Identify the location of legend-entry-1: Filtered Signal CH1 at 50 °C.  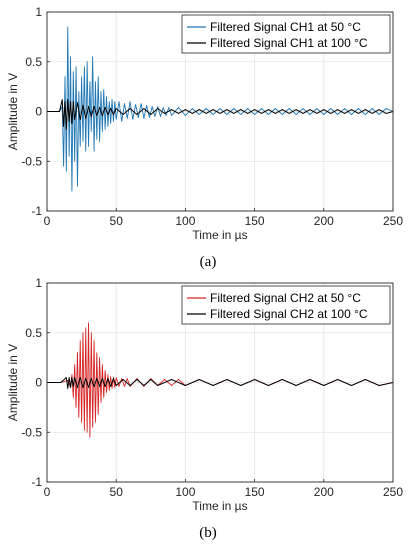
(285, 27).